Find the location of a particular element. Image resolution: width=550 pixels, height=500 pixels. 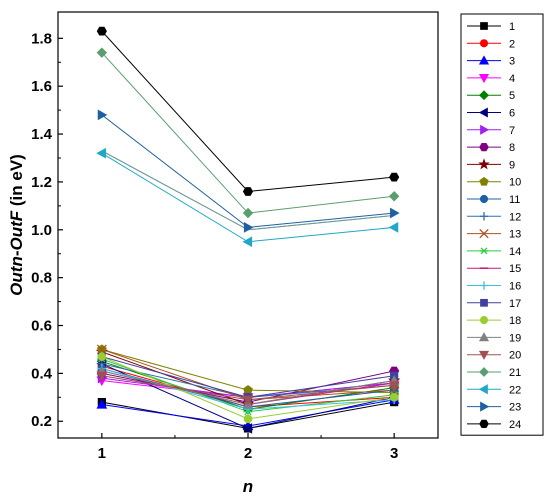

legend-label: 22 is located at coordinates (515, 390).